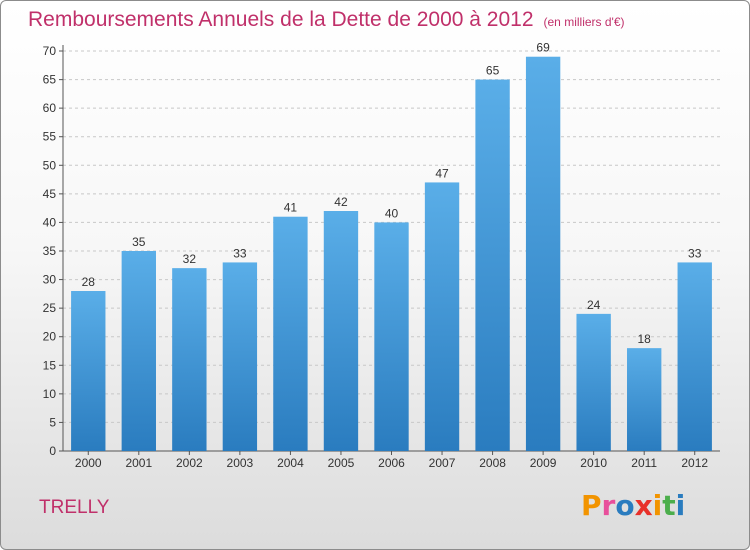 Image resolution: width=750 pixels, height=550 pixels. I want to click on bar-2002, so click(189, 359).